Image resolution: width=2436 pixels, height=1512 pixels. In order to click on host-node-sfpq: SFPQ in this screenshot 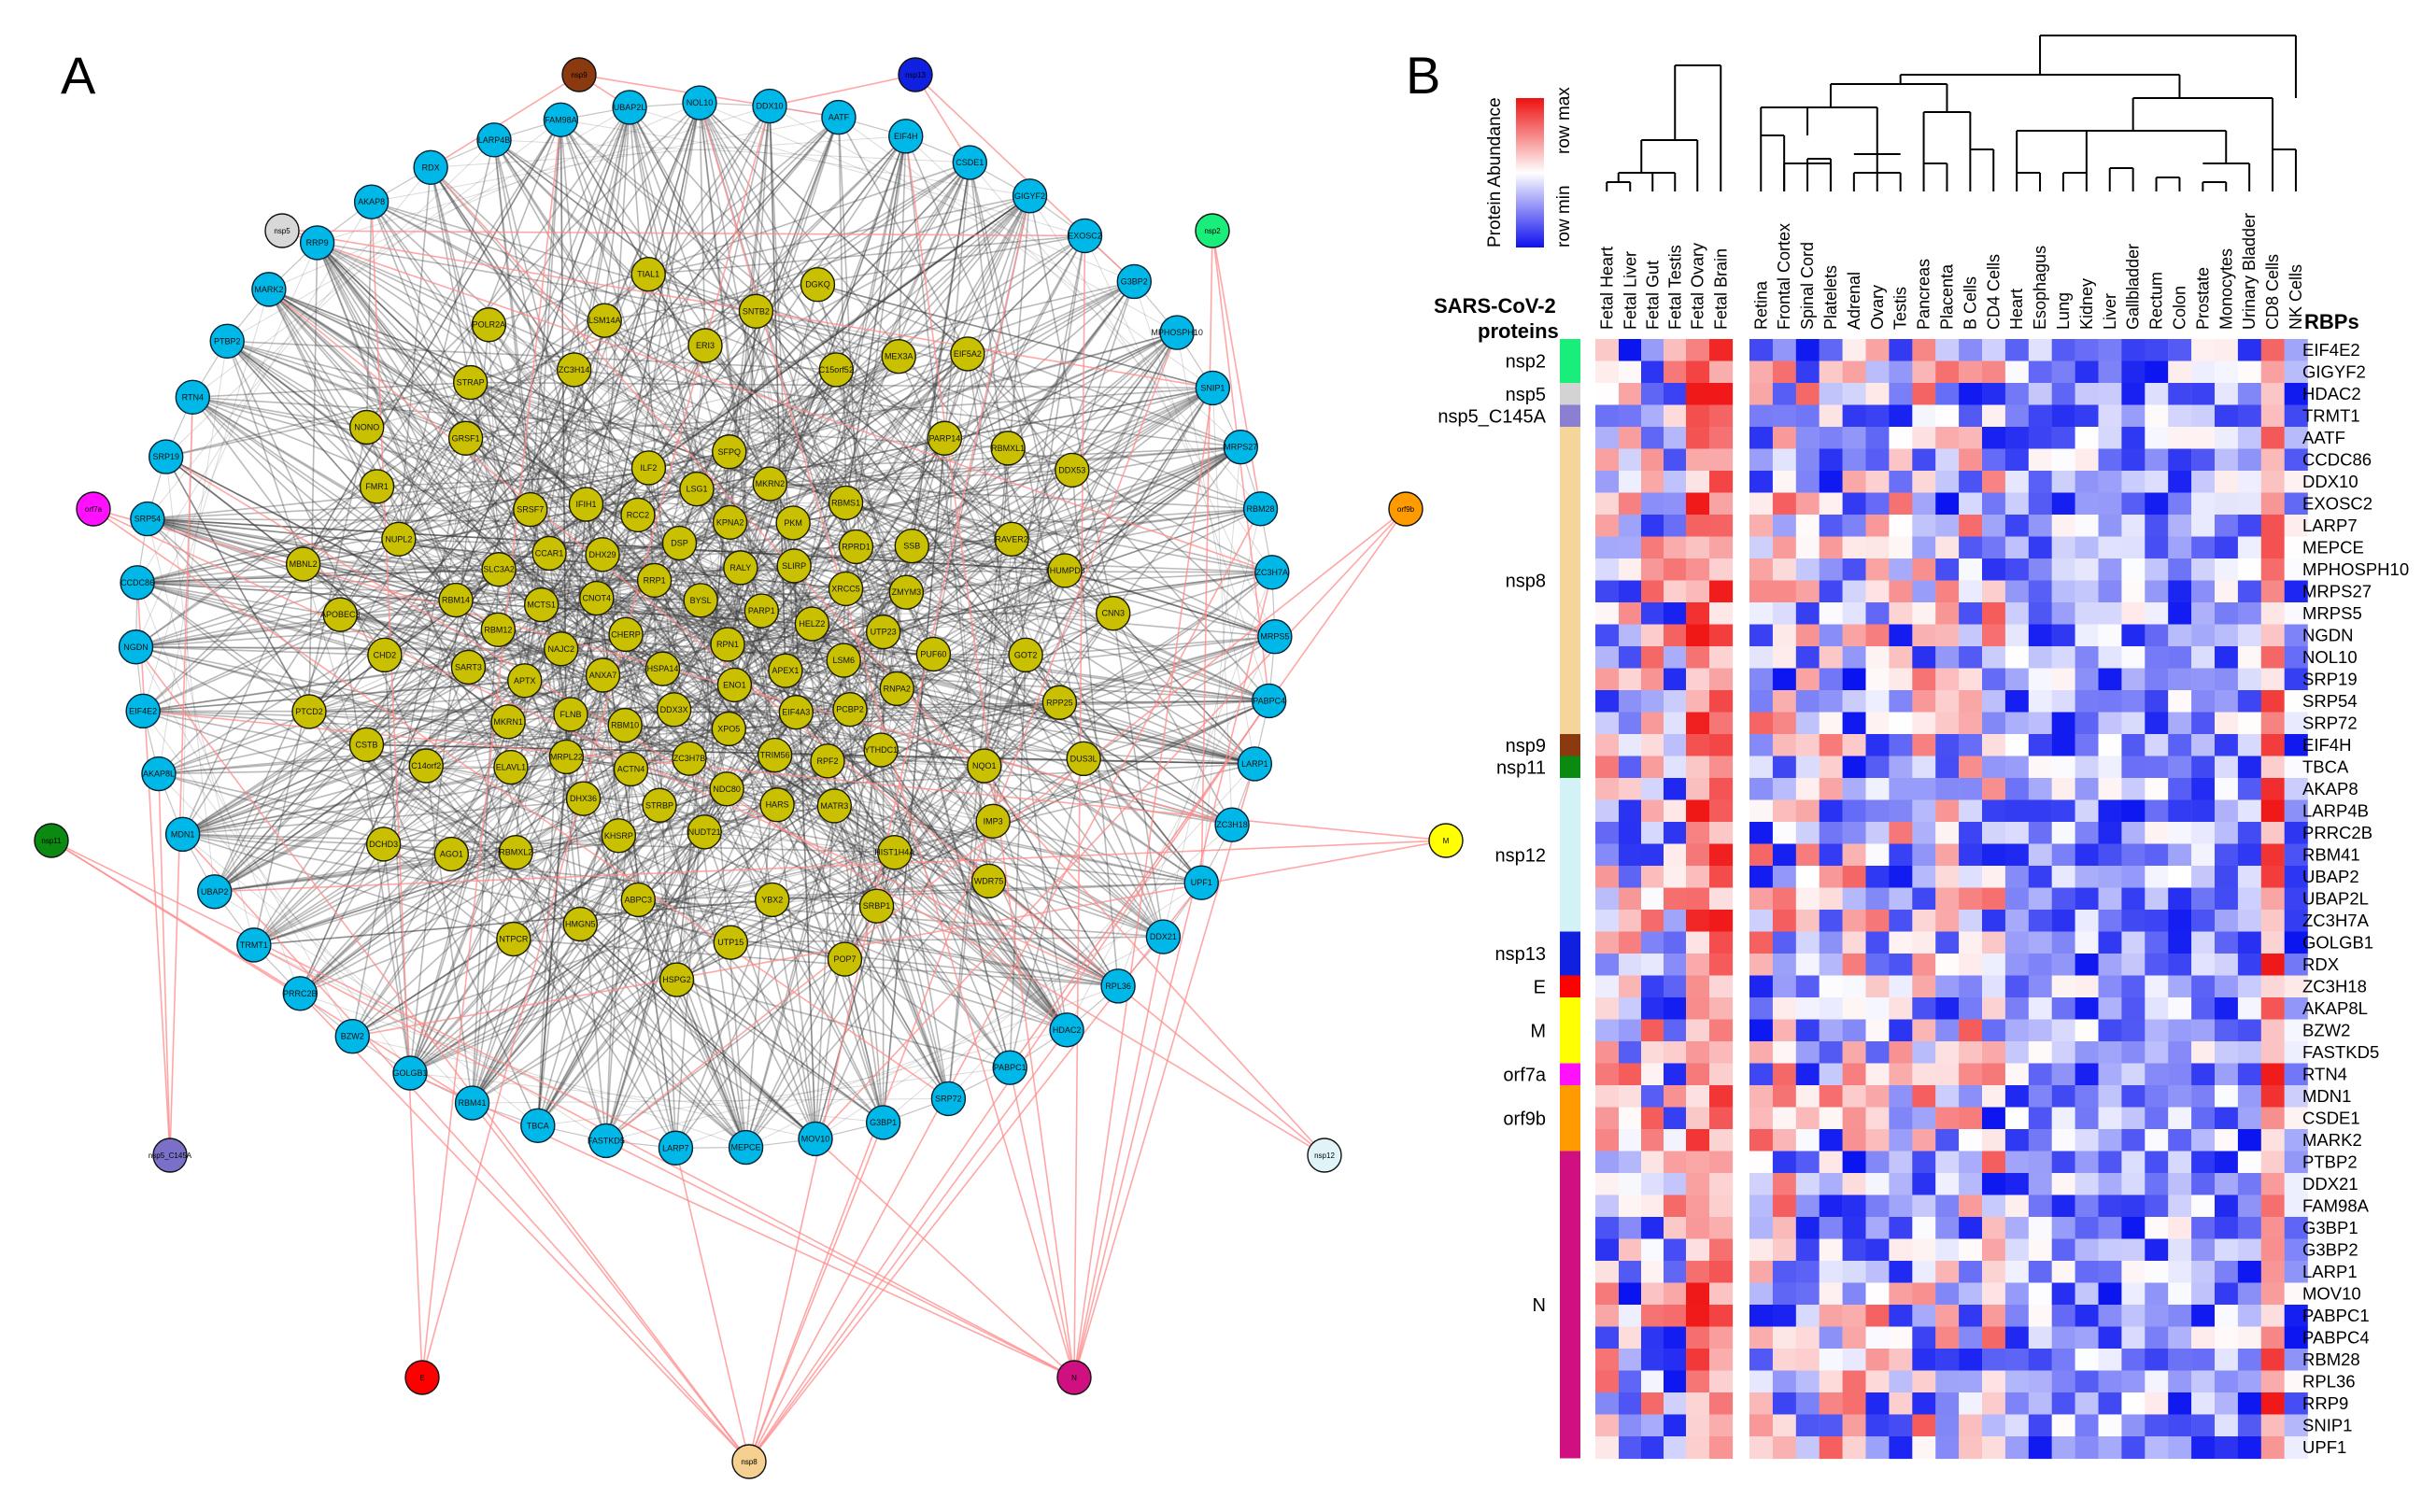, I will do `click(730, 452)`.